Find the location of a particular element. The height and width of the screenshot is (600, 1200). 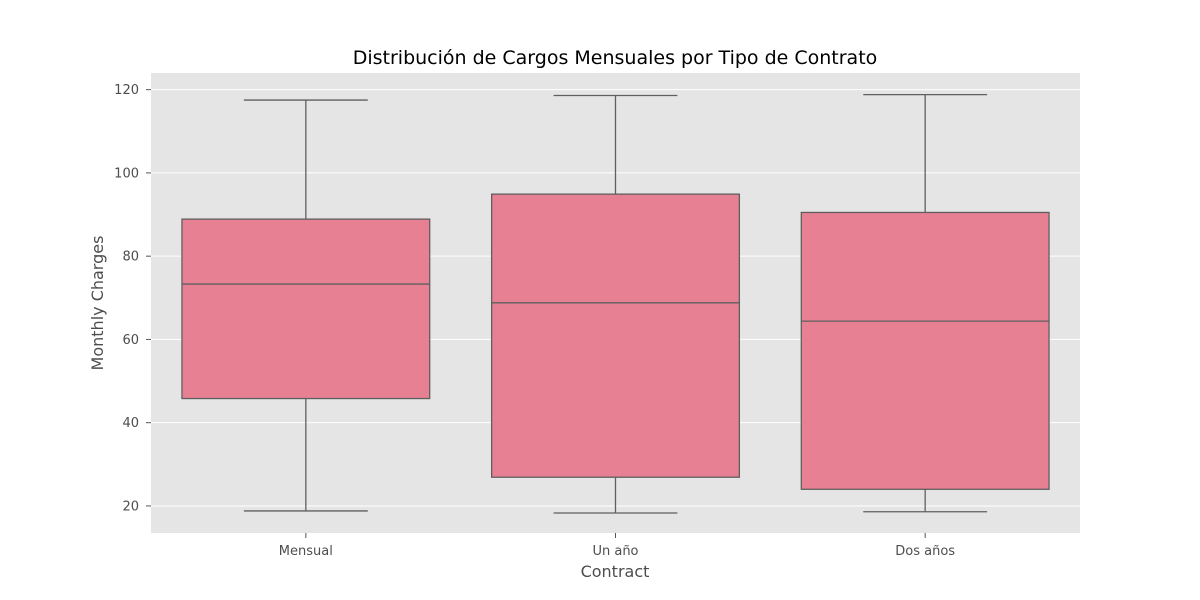

x-ticks: Mensual Un año Dos años is located at coordinates (617, 546).